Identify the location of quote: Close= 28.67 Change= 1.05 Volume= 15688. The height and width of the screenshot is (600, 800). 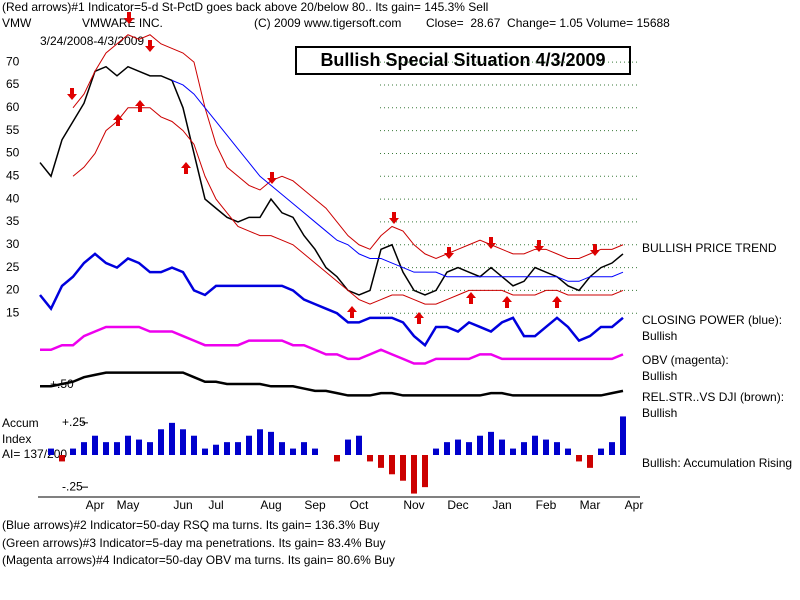
(548, 23).